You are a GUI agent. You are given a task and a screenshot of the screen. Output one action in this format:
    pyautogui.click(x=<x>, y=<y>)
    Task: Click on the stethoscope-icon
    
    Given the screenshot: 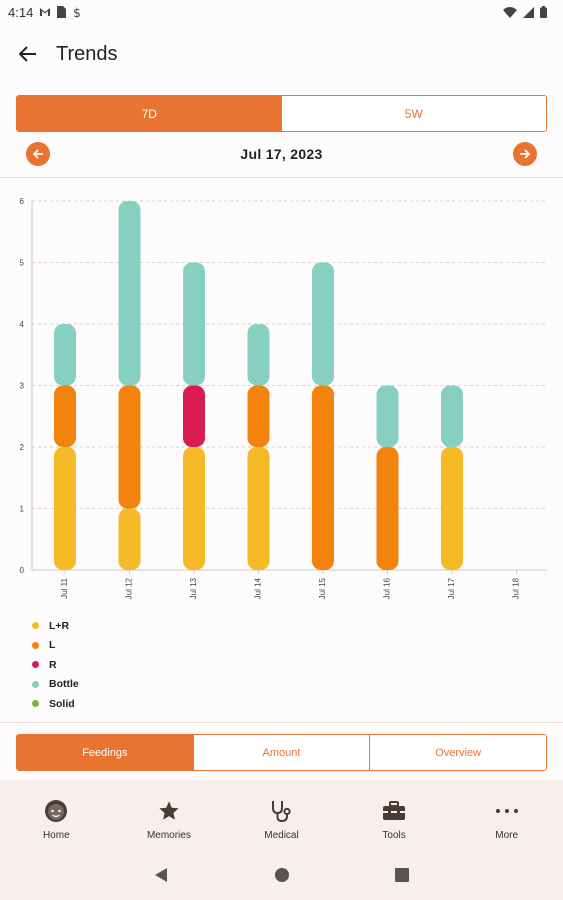 What is the action you would take?
    pyautogui.click(x=281, y=811)
    